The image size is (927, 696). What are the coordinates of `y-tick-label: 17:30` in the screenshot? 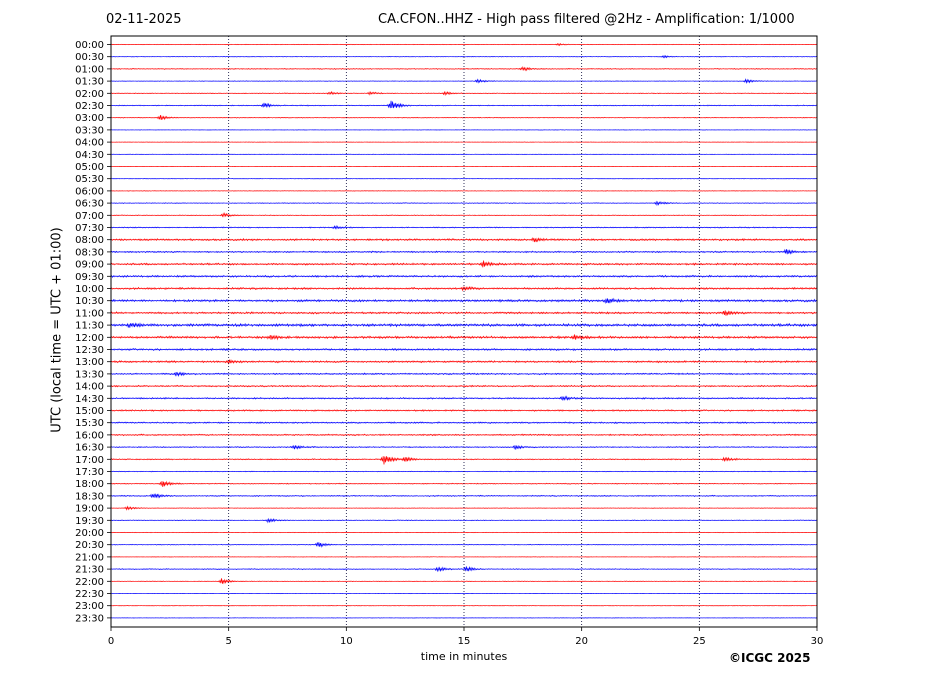 It's located at (89, 472).